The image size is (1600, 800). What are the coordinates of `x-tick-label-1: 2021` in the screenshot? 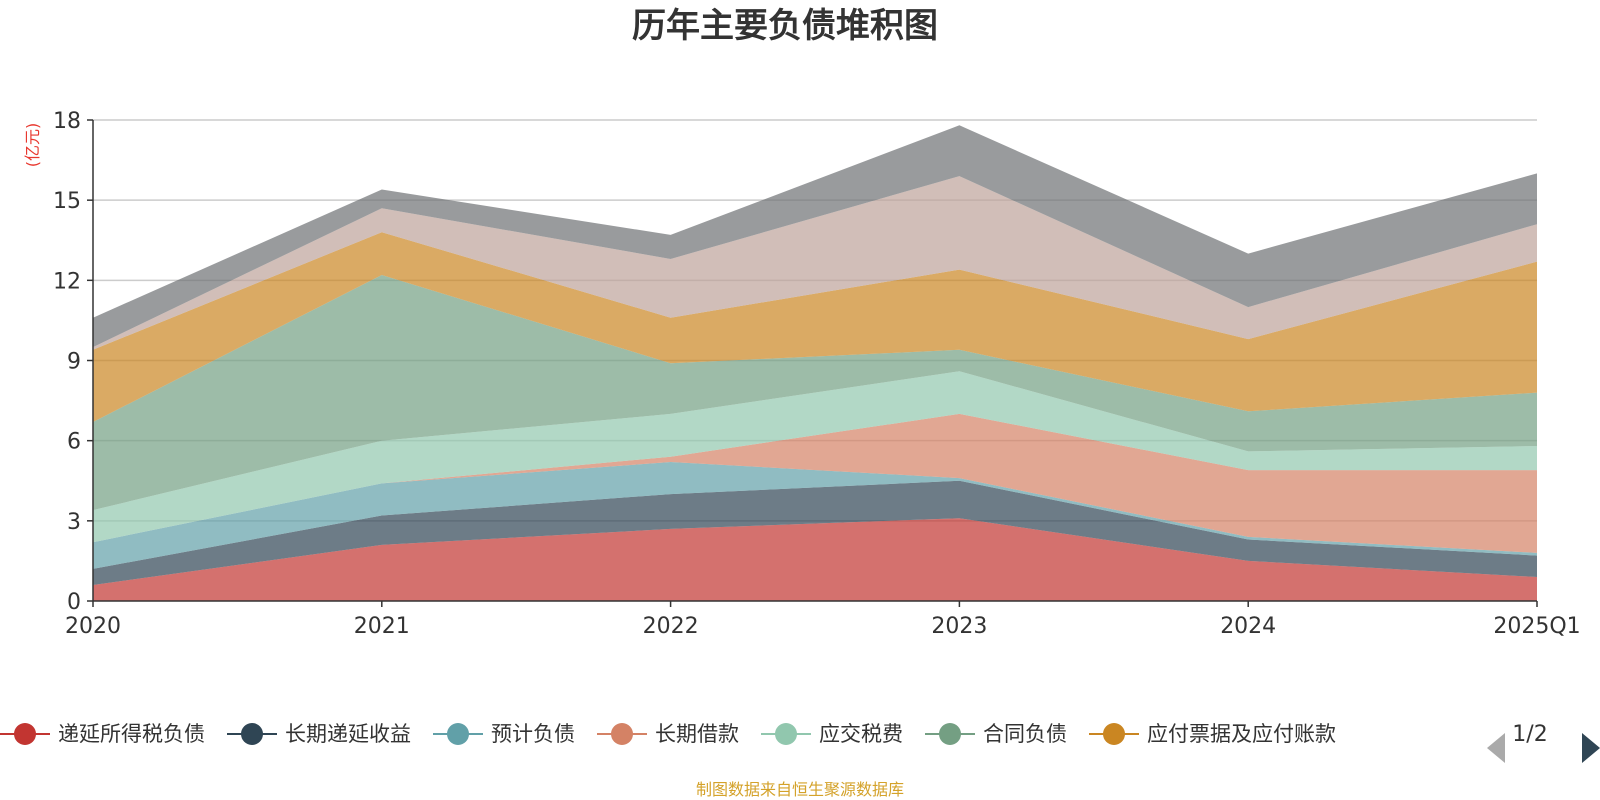 It's located at (382, 626).